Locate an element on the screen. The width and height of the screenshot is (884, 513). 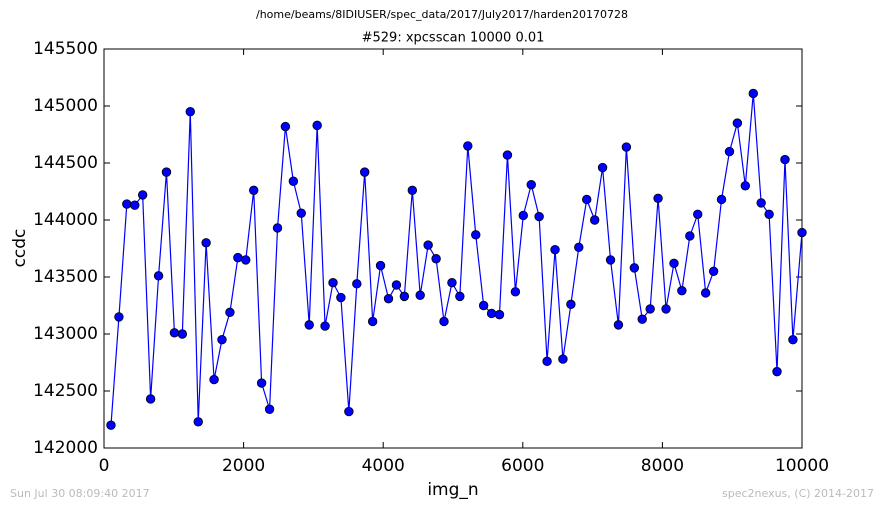
y-tick-label: 144500 is located at coordinates (65, 163).